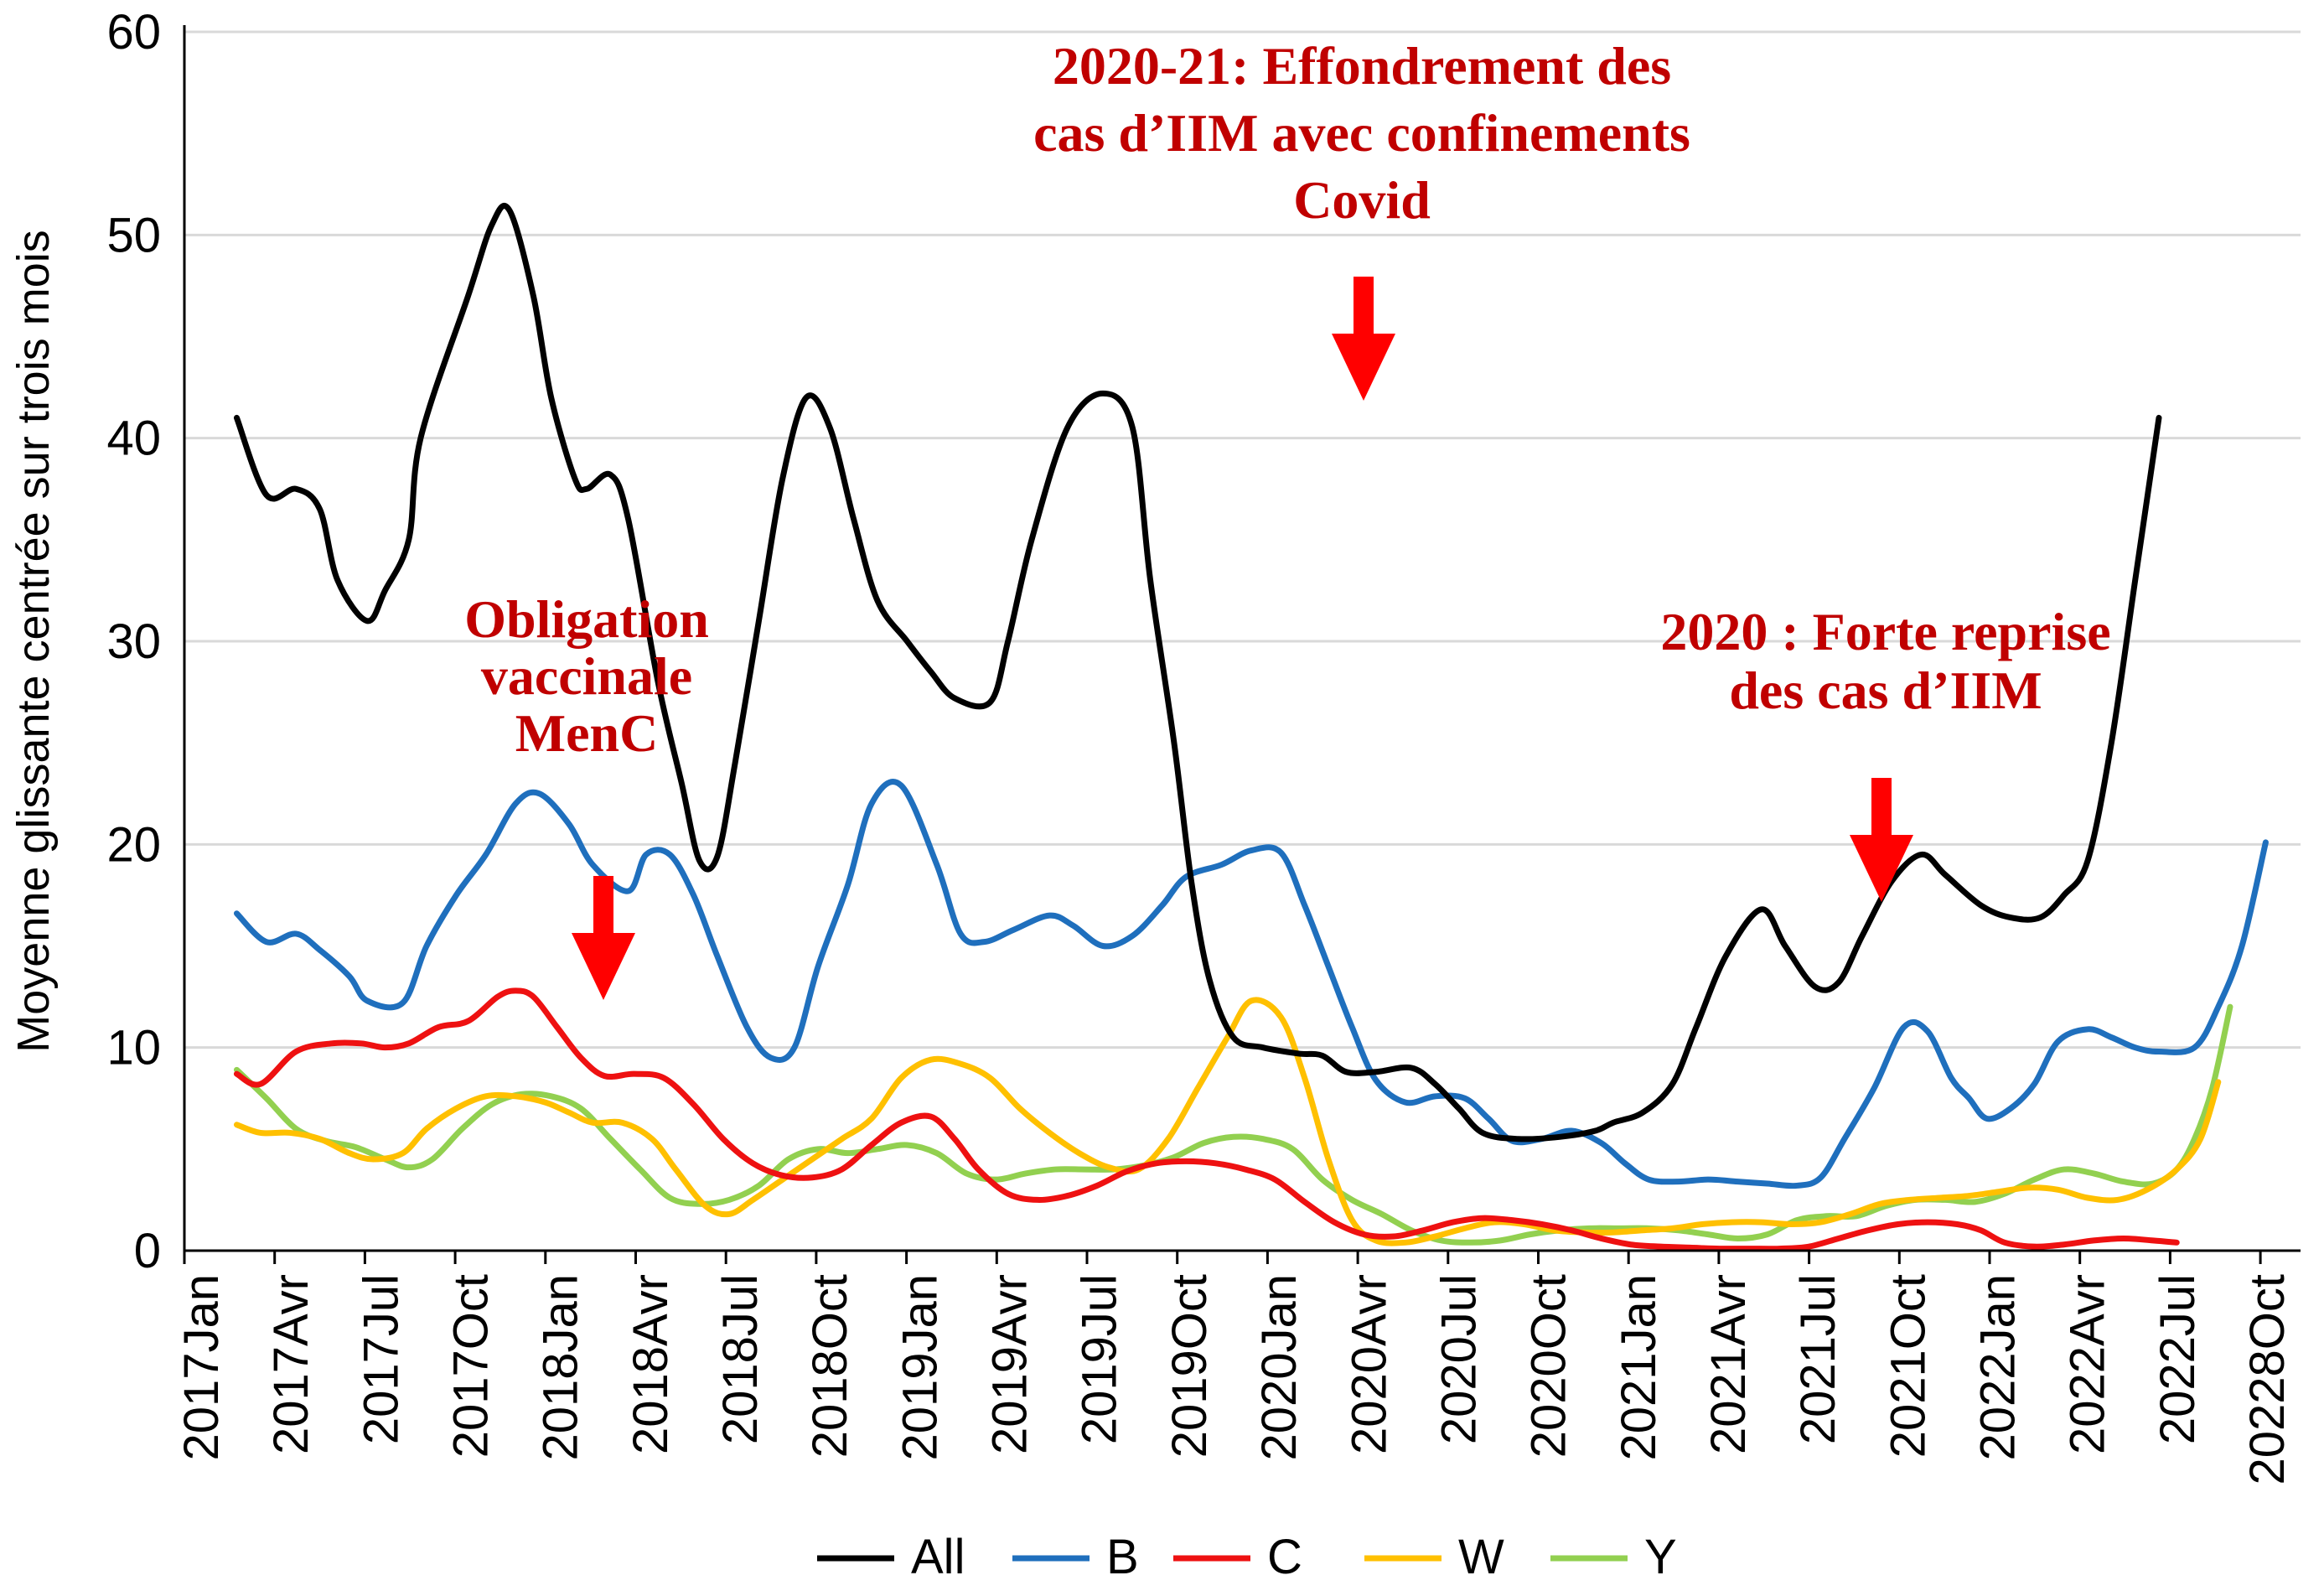 The height and width of the screenshot is (1596, 2324). I want to click on y-tick-label: 0, so click(147, 1251).